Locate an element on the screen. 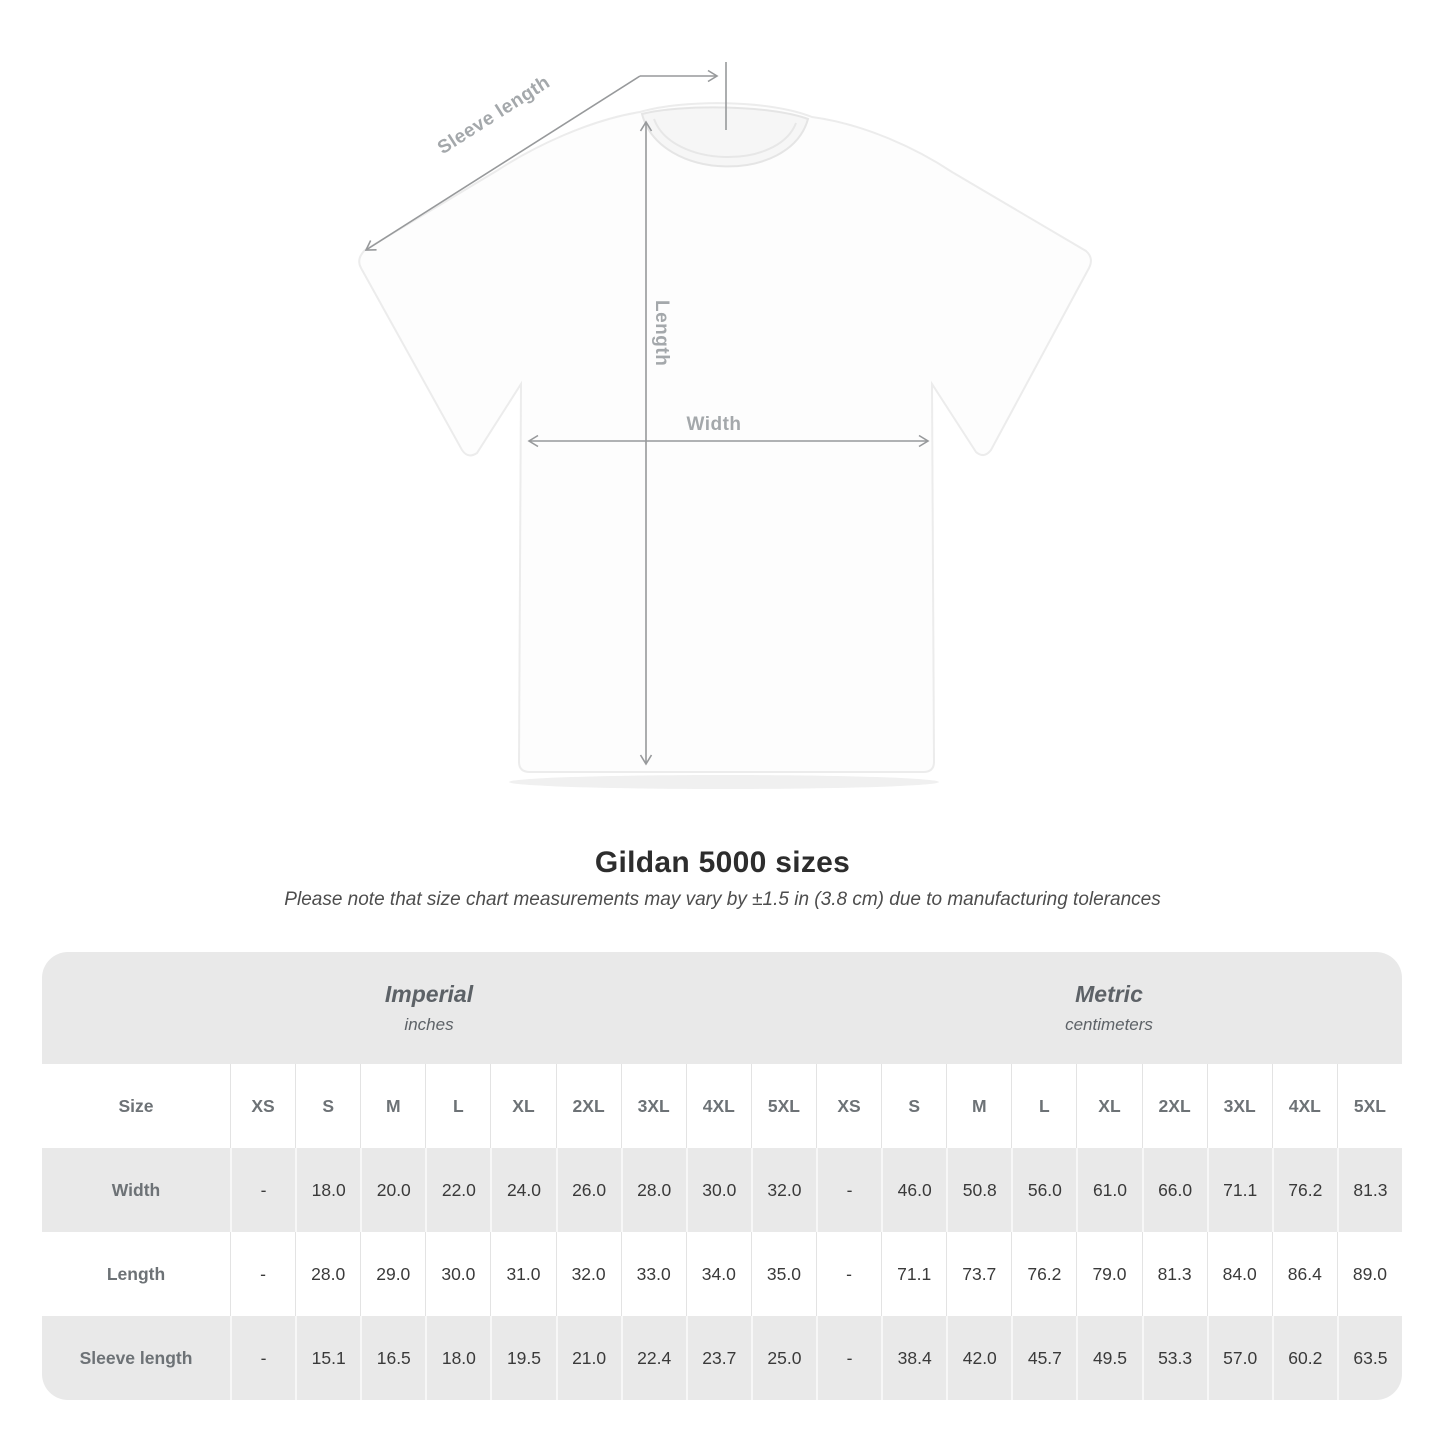  metric-value-cell: 89.0 is located at coordinates (1369, 1274).